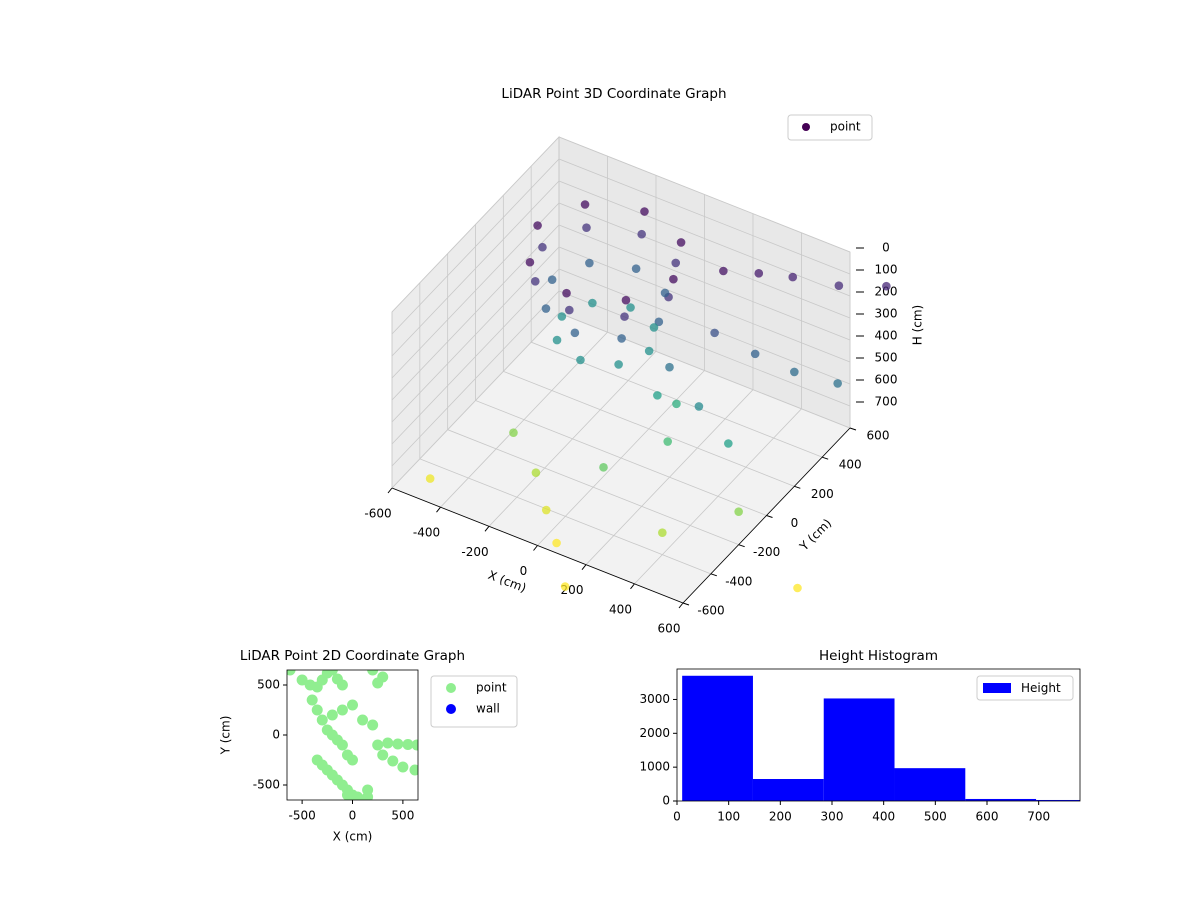  What do you see at coordinates (738, 581) in the screenshot?
I see `y-tick-label: -400` at bounding box center [738, 581].